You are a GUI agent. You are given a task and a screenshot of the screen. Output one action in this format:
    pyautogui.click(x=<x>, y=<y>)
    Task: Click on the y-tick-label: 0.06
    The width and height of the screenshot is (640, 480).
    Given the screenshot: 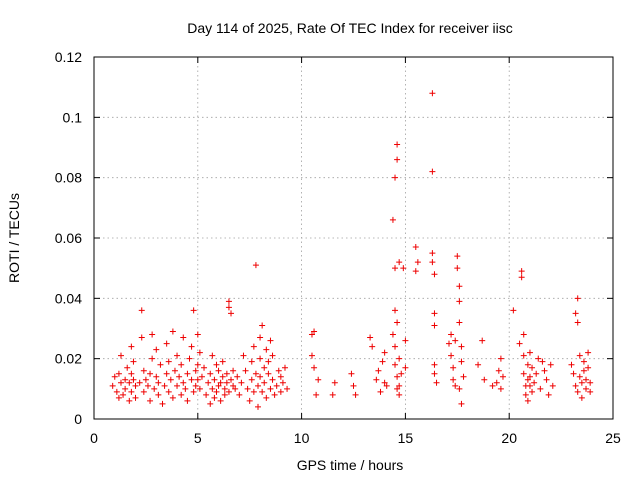 What is the action you would take?
    pyautogui.click(x=68, y=238)
    